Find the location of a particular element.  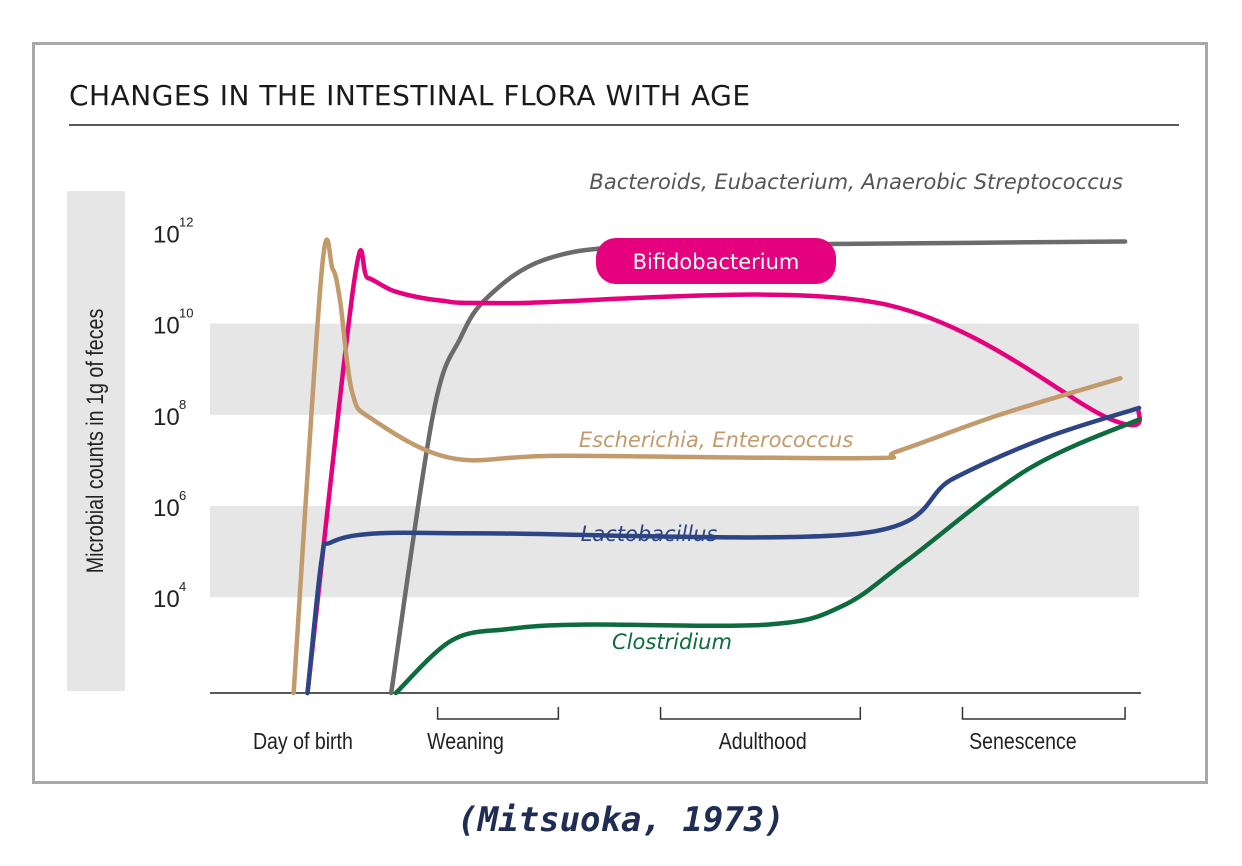

y-tick-label-3: 10 is located at coordinates (166, 508).